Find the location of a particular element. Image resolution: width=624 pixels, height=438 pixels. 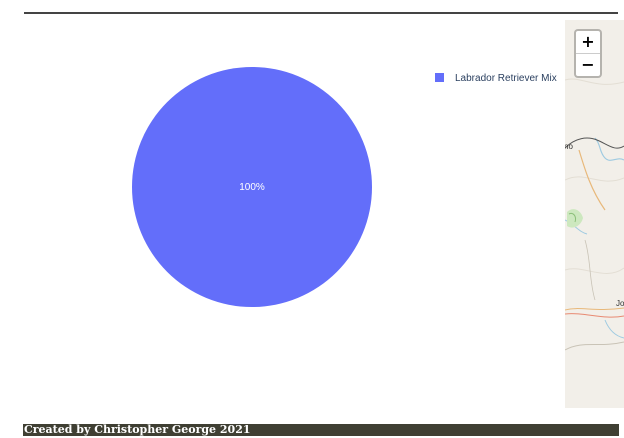

map-panel: + − no Jo is located at coordinates (594, 214).